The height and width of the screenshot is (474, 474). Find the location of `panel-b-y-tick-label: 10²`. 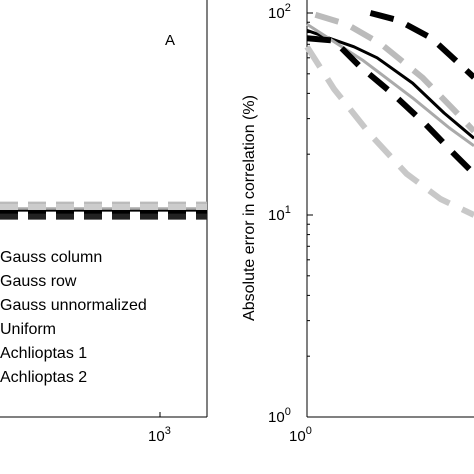

panel-b-y-tick-label: 10² is located at coordinates (279, 12).